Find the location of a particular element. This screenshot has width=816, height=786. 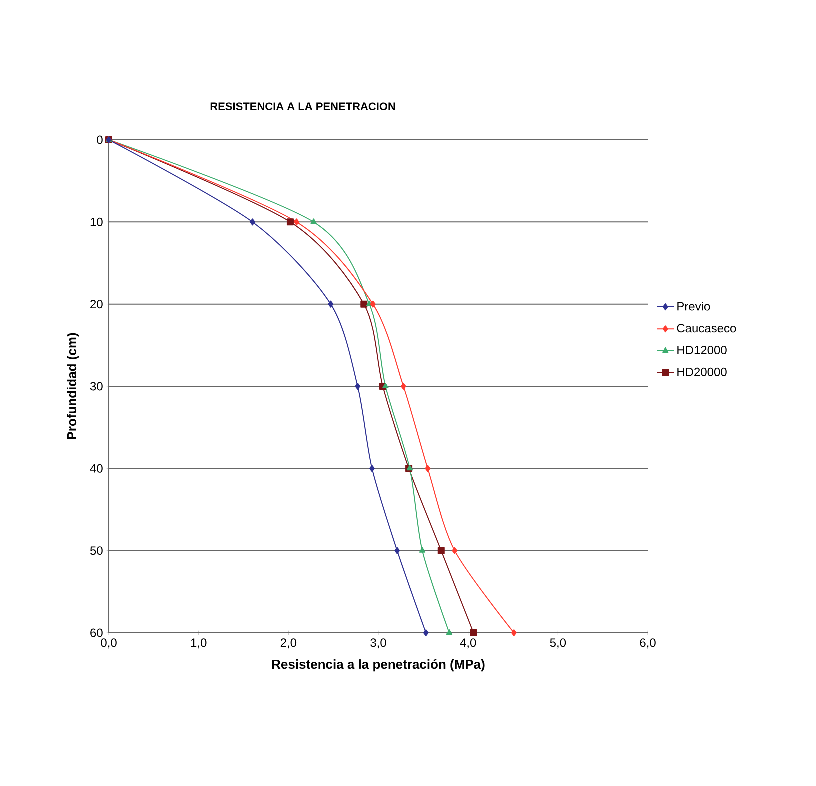

x-axis-title: Resistencia a la penetración (MPa) is located at coordinates (378, 665).